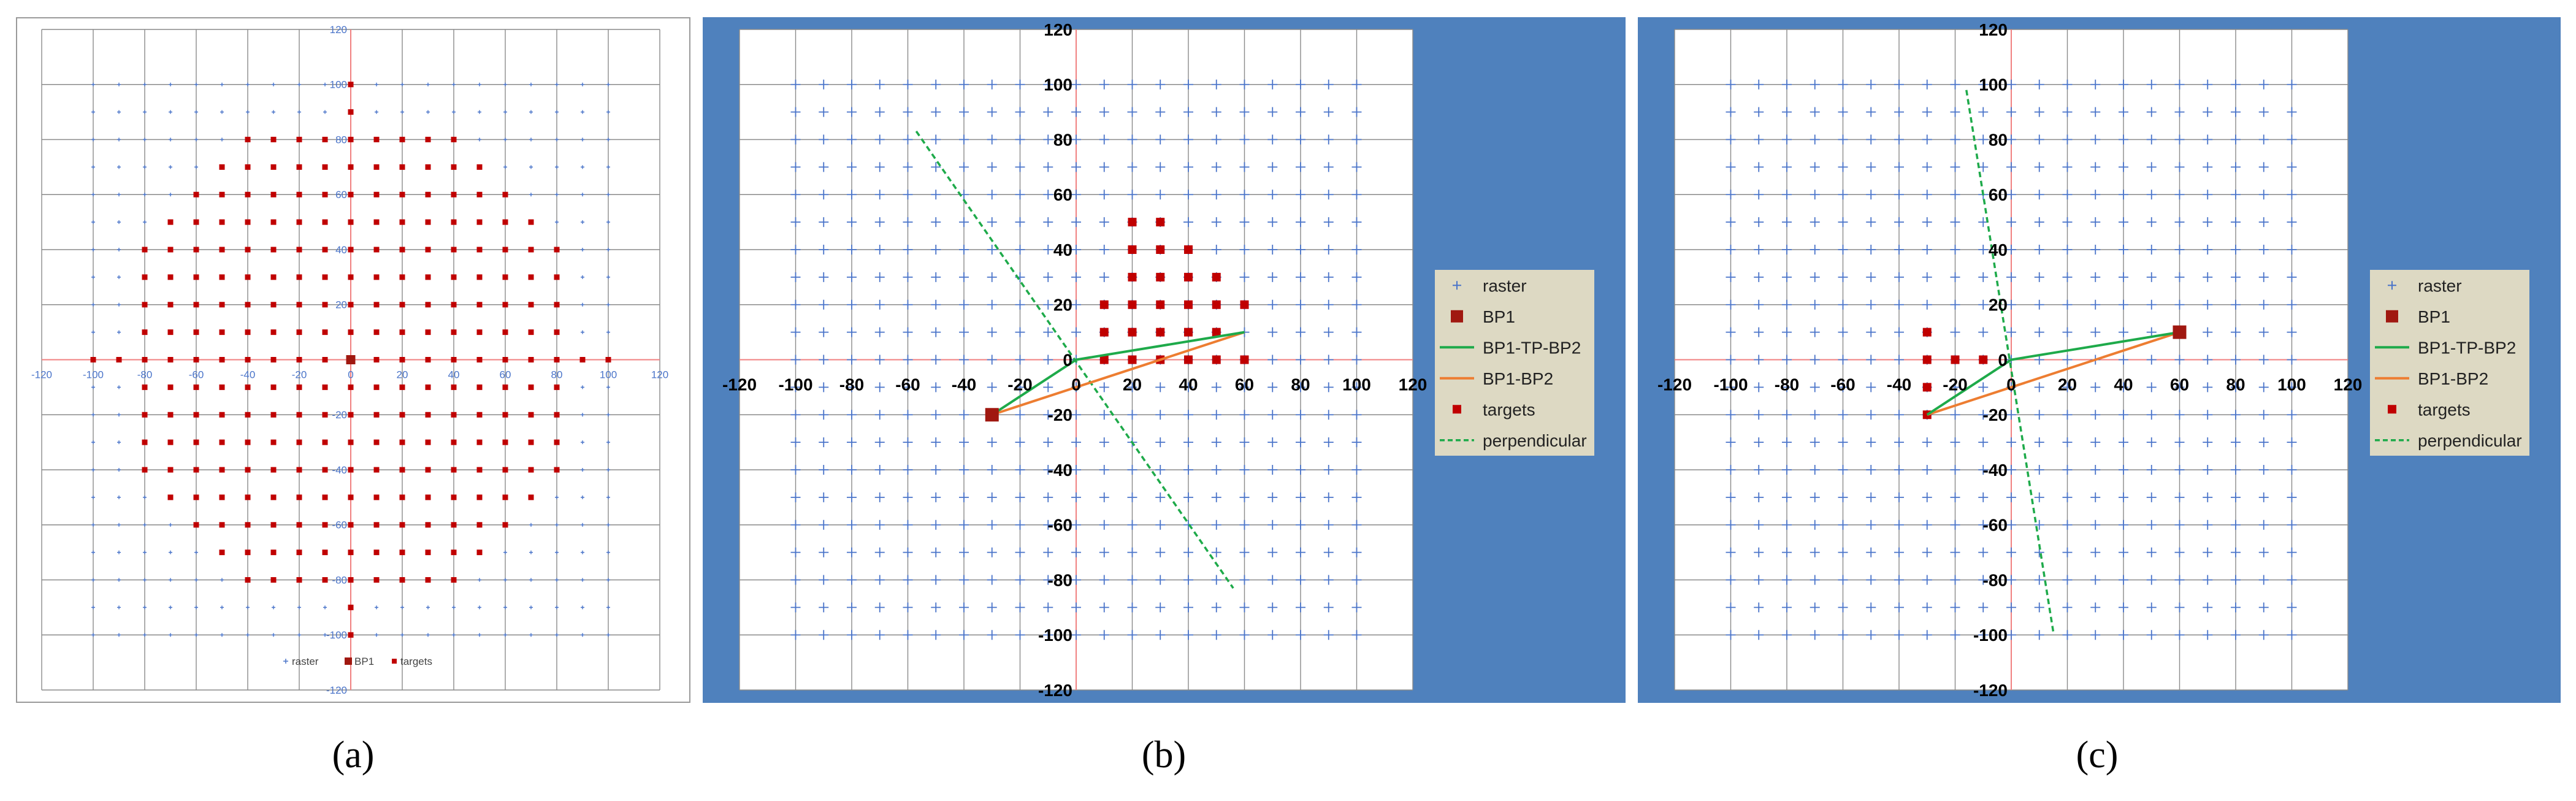  I want to click on y-tick-label: 60, so click(341, 195).